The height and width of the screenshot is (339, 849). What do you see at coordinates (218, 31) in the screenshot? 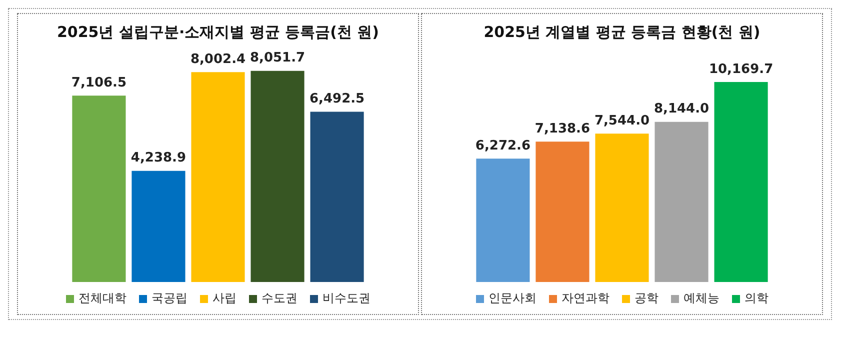
I see `chart-title: 2025년 설립구분·소재지별 평균 등록금(천 원)` at bounding box center [218, 31].